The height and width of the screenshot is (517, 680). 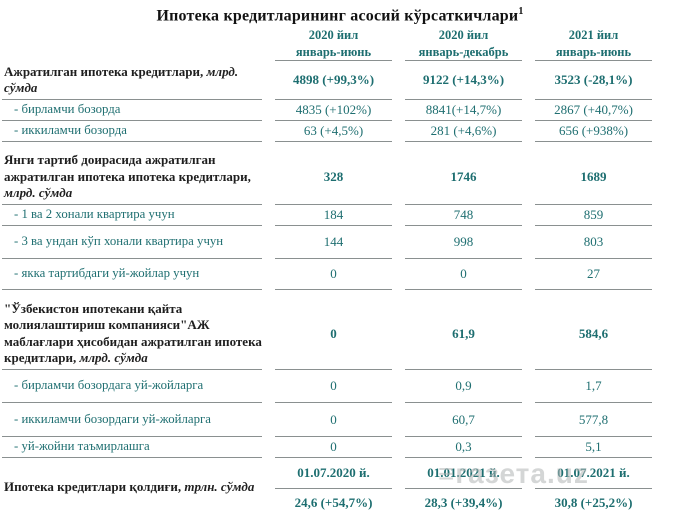 I want to click on cell-value: 281 (+4,6%), so click(x=463, y=132).